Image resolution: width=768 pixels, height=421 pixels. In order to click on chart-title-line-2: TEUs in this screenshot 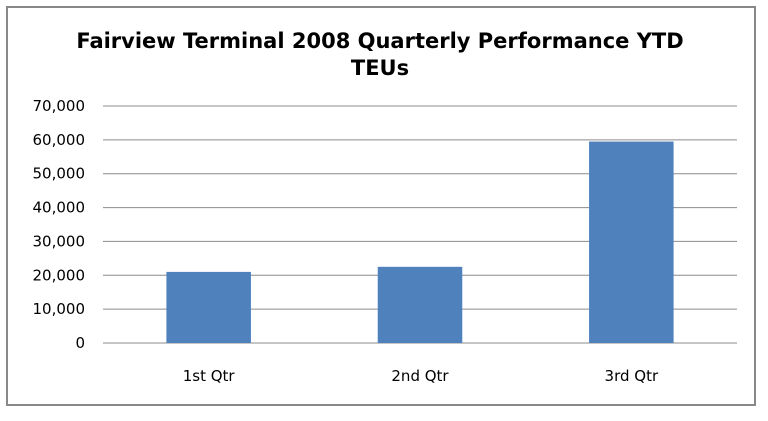, I will do `click(380, 68)`.